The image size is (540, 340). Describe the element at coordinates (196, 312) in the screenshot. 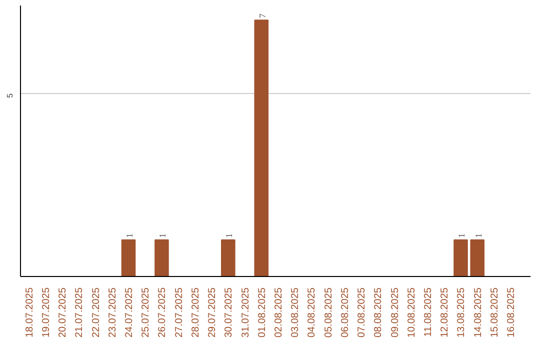

I see `x-tick-label: 28.07.2025` at that location.